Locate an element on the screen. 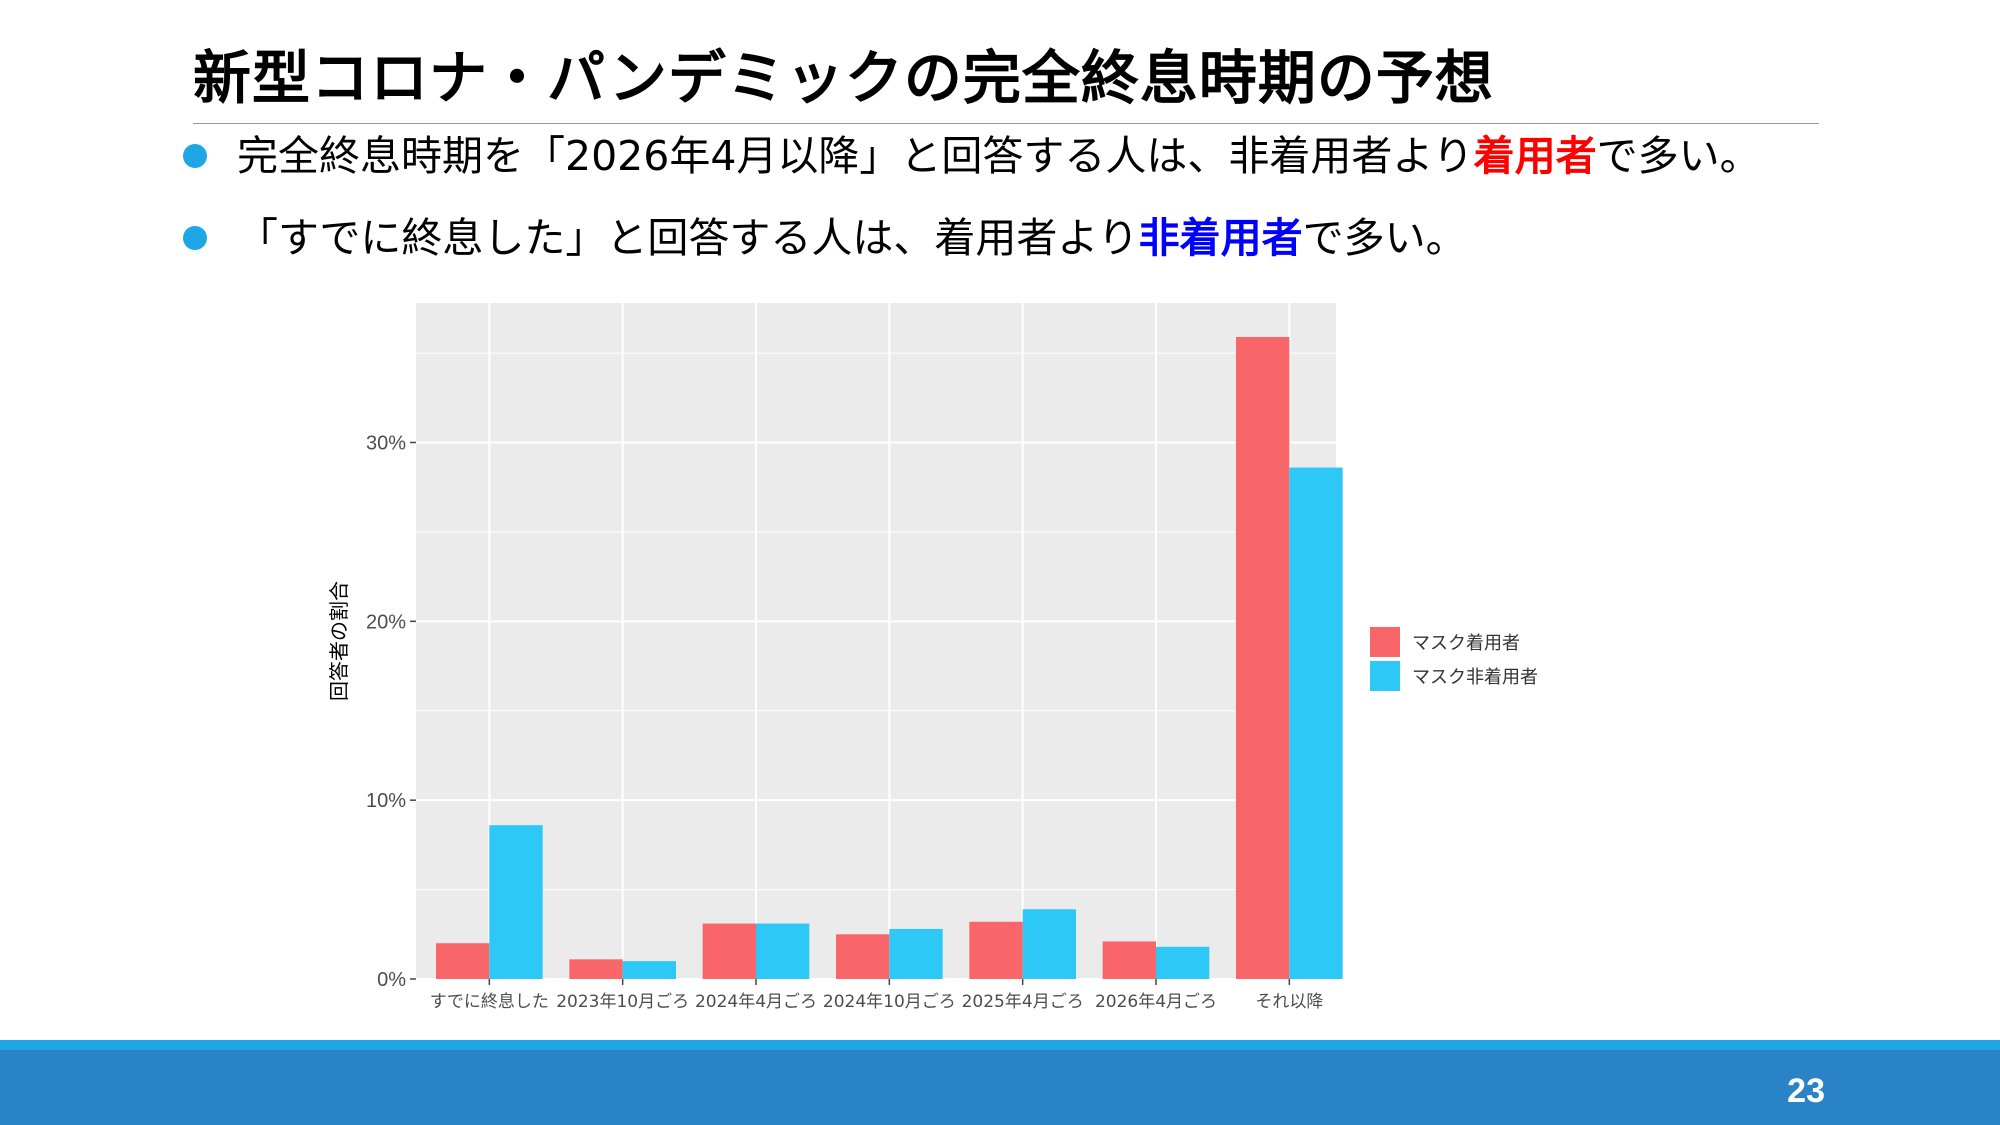 The image size is (2000, 1125). y-tick-label: 10% is located at coordinates (386, 801).